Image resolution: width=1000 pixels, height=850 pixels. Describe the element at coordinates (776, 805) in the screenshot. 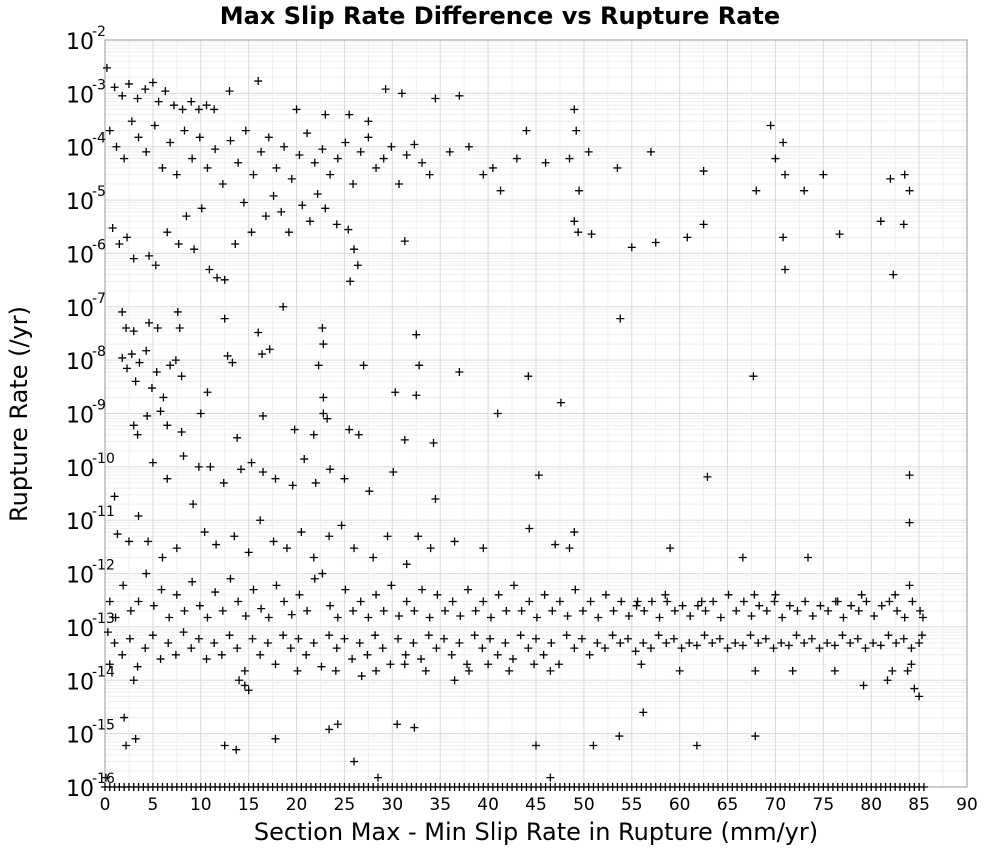

I see `x-tick-label: 70` at that location.